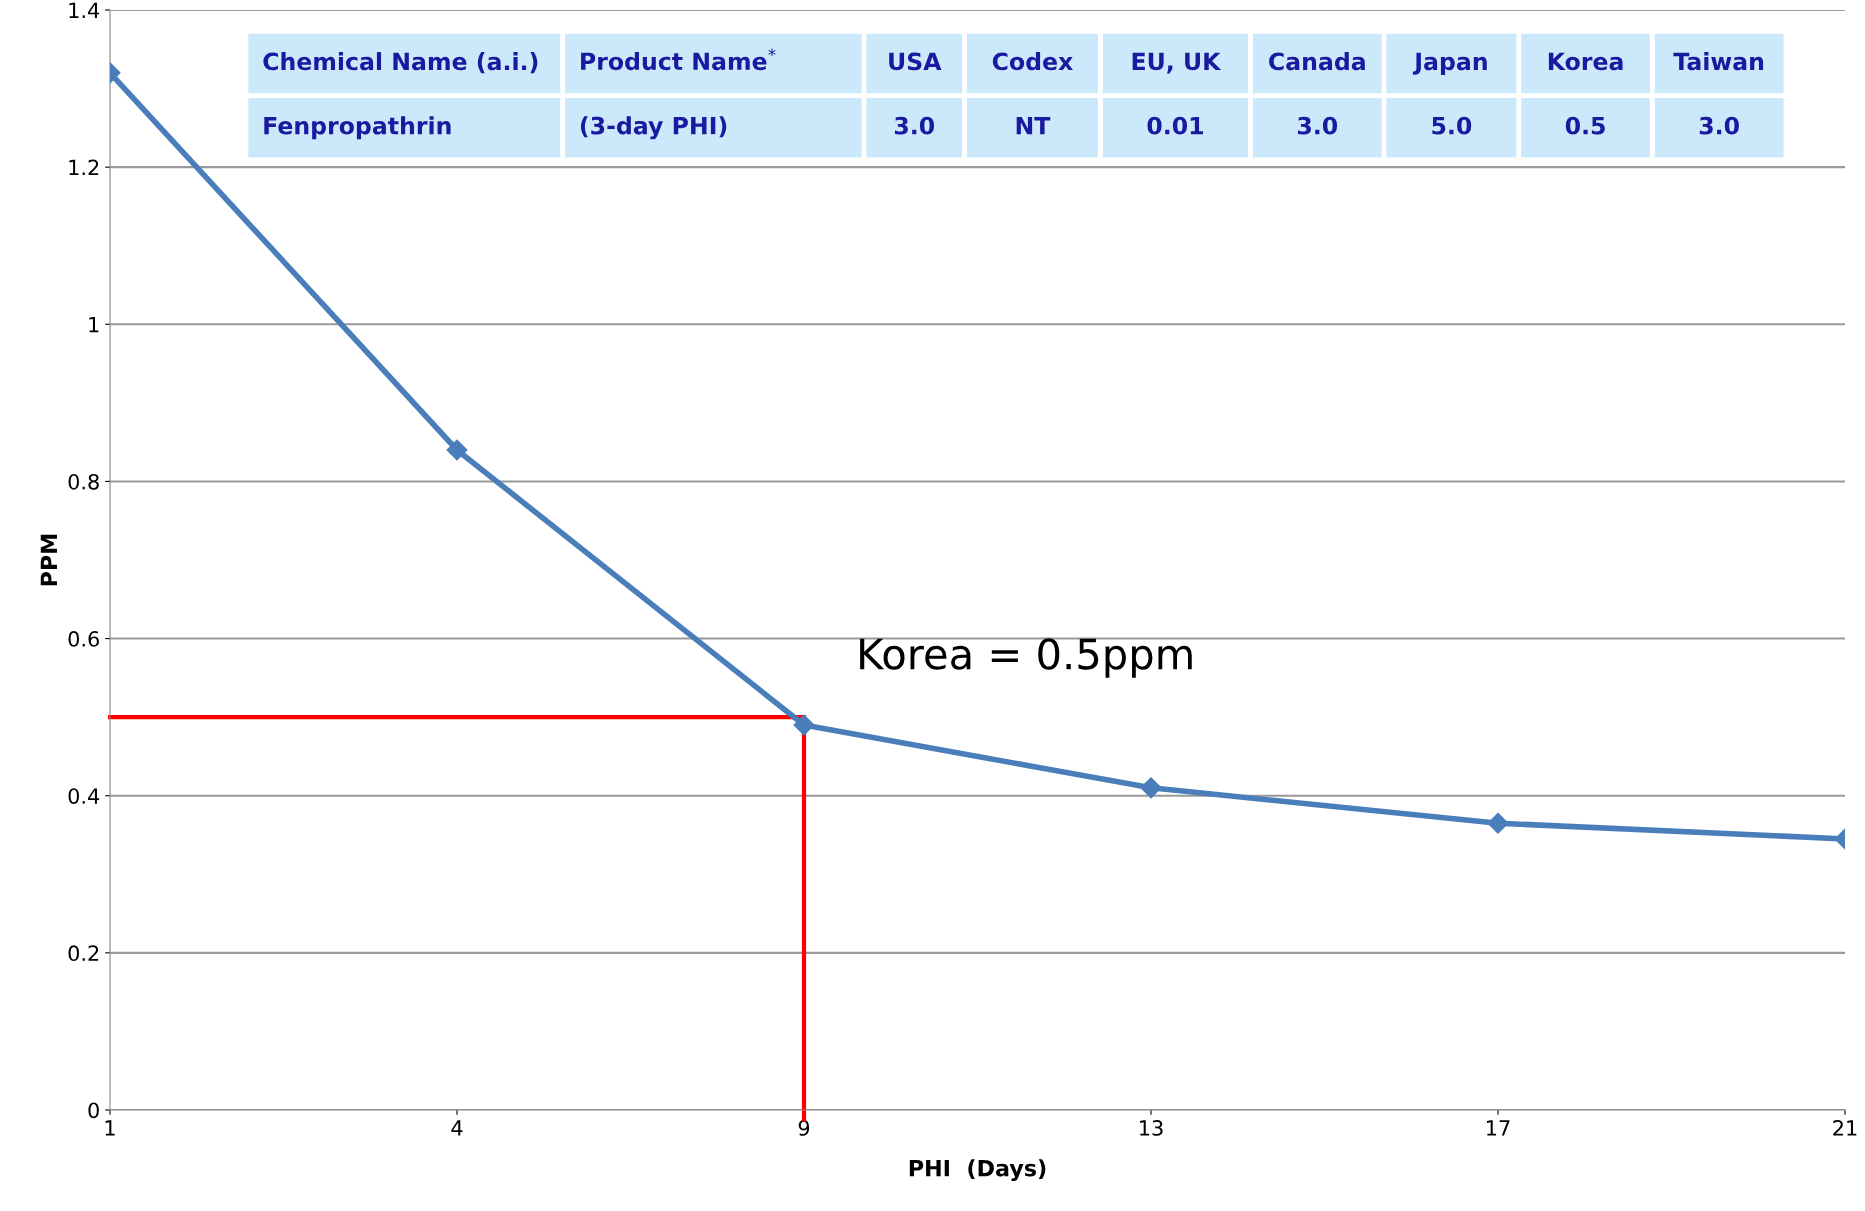 The image size is (1865, 1211). I want to click on annotation: 5.0, so click(1452, 125).